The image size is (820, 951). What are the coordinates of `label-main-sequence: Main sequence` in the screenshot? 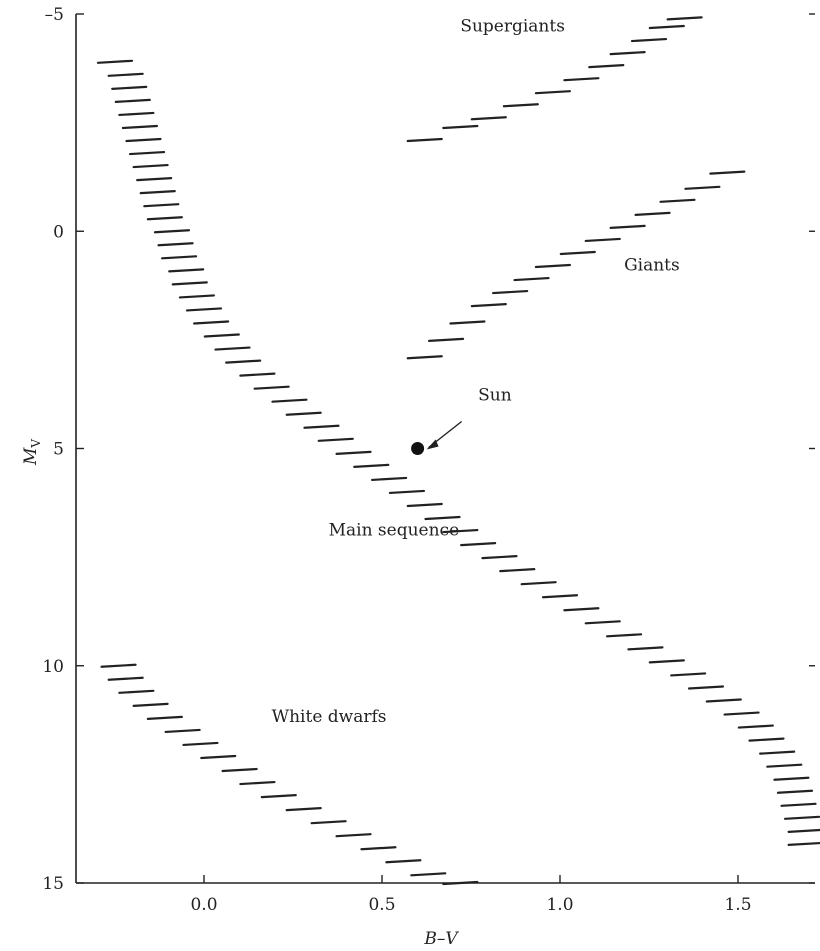 It's located at (394, 530).